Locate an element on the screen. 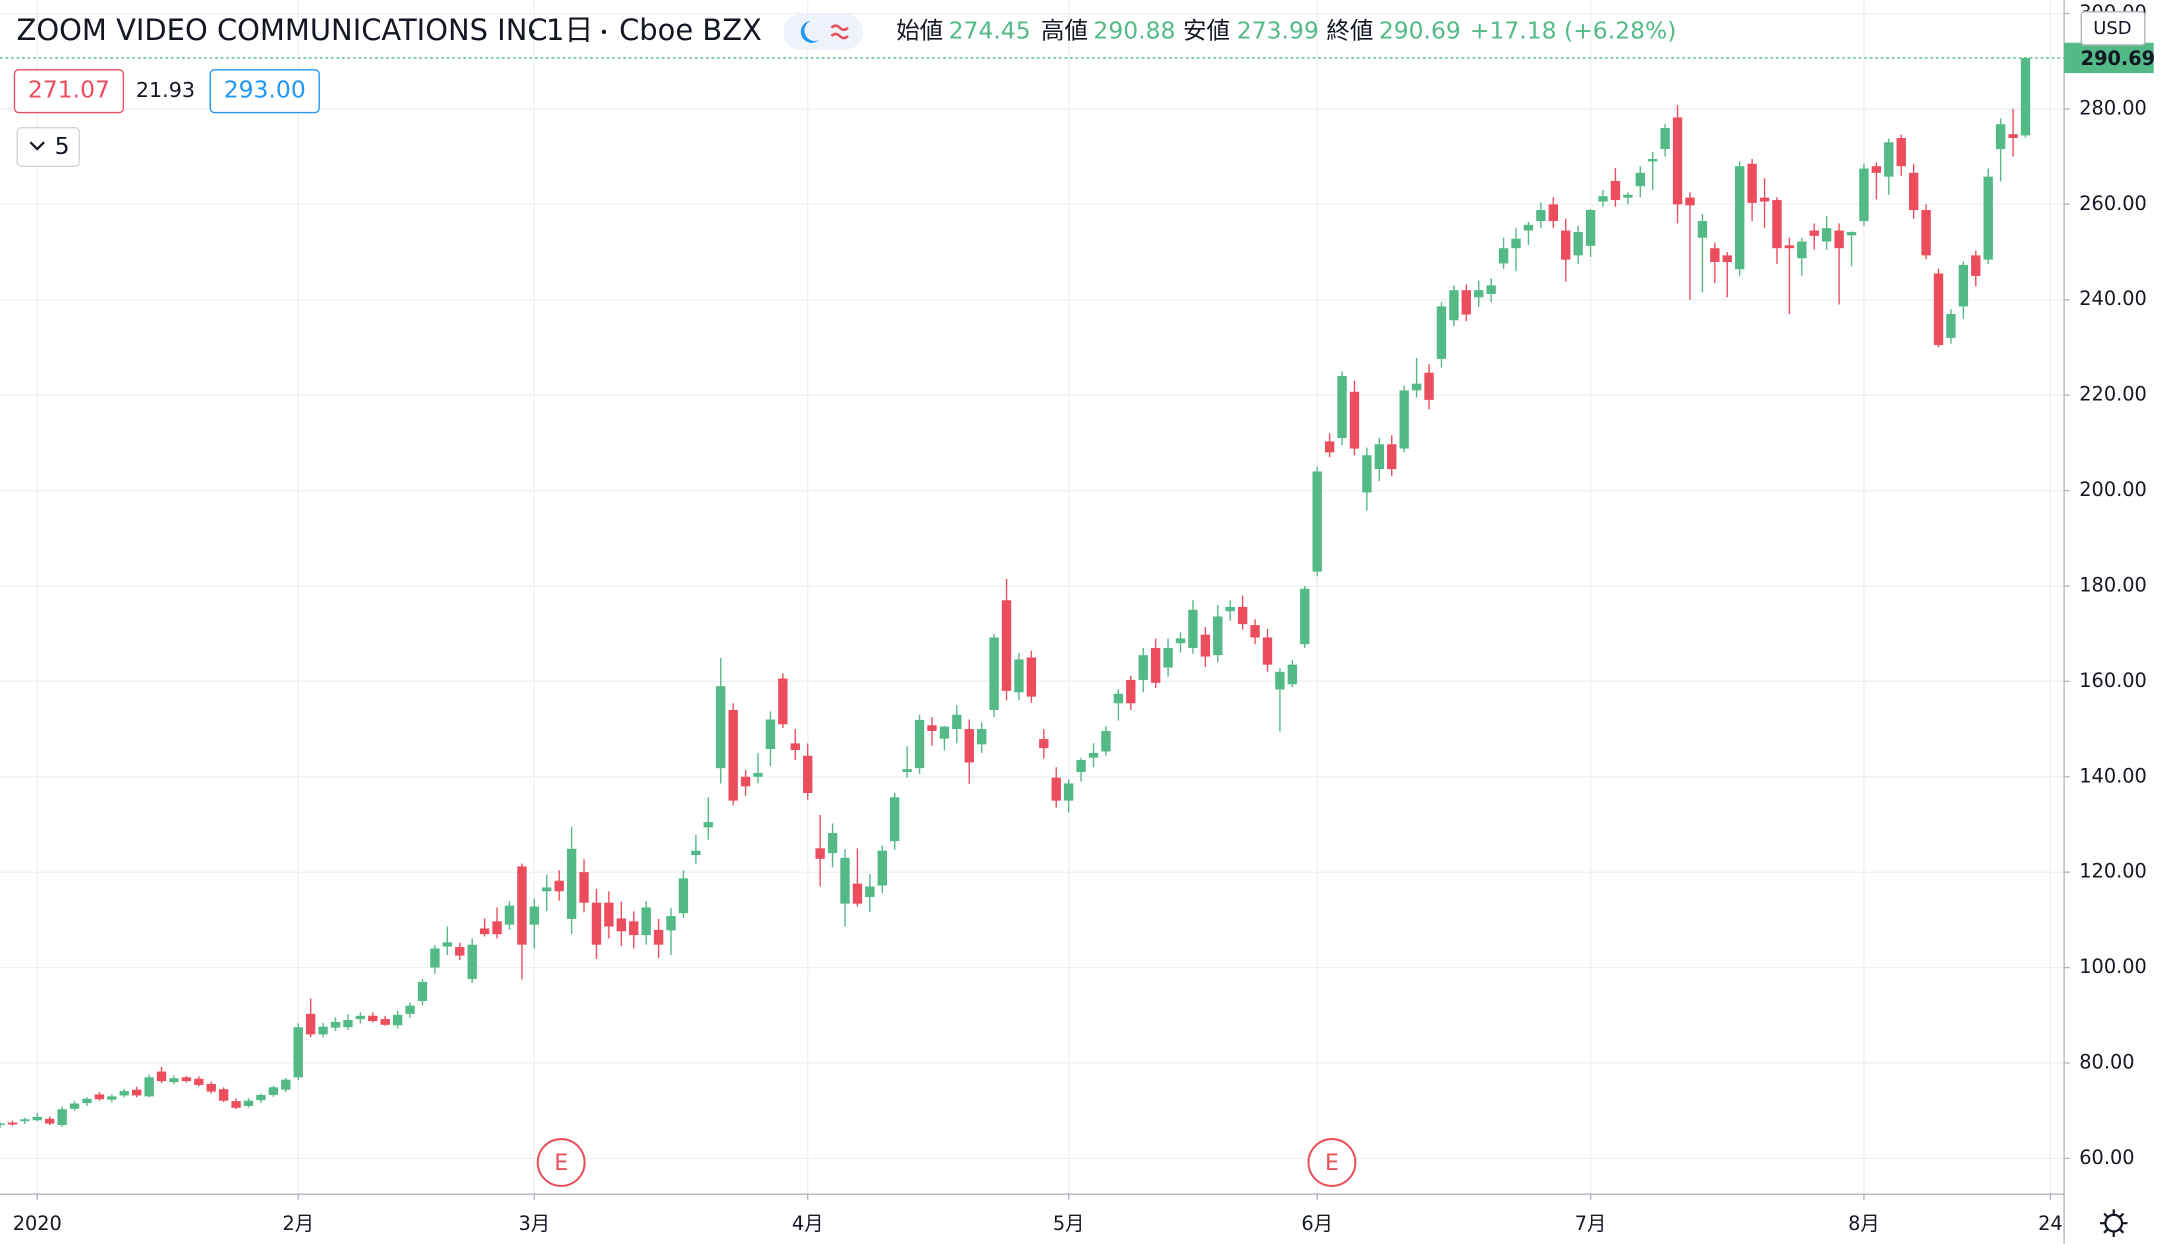 This screenshot has width=2162, height=1244. sell-button is located at coordinates (69, 91).